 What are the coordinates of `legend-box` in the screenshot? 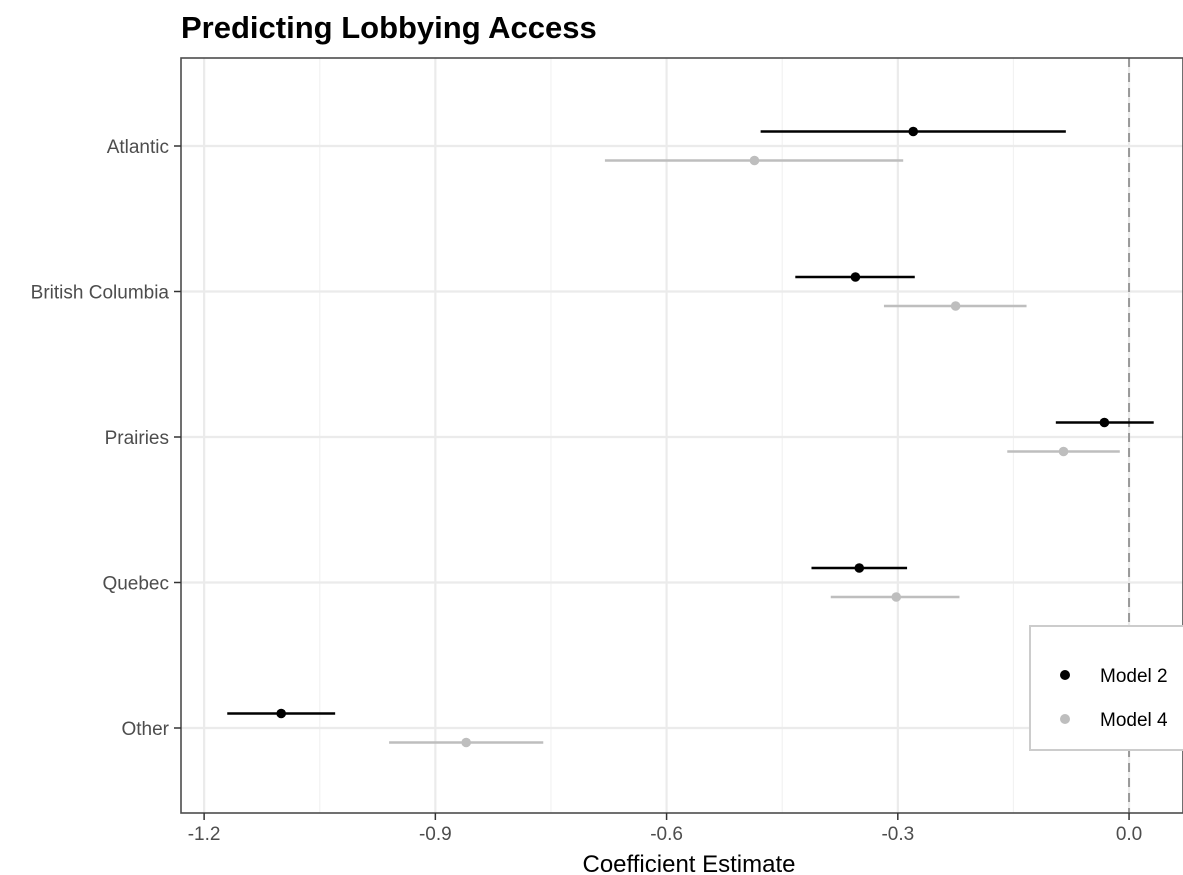 It's located at (1106, 688).